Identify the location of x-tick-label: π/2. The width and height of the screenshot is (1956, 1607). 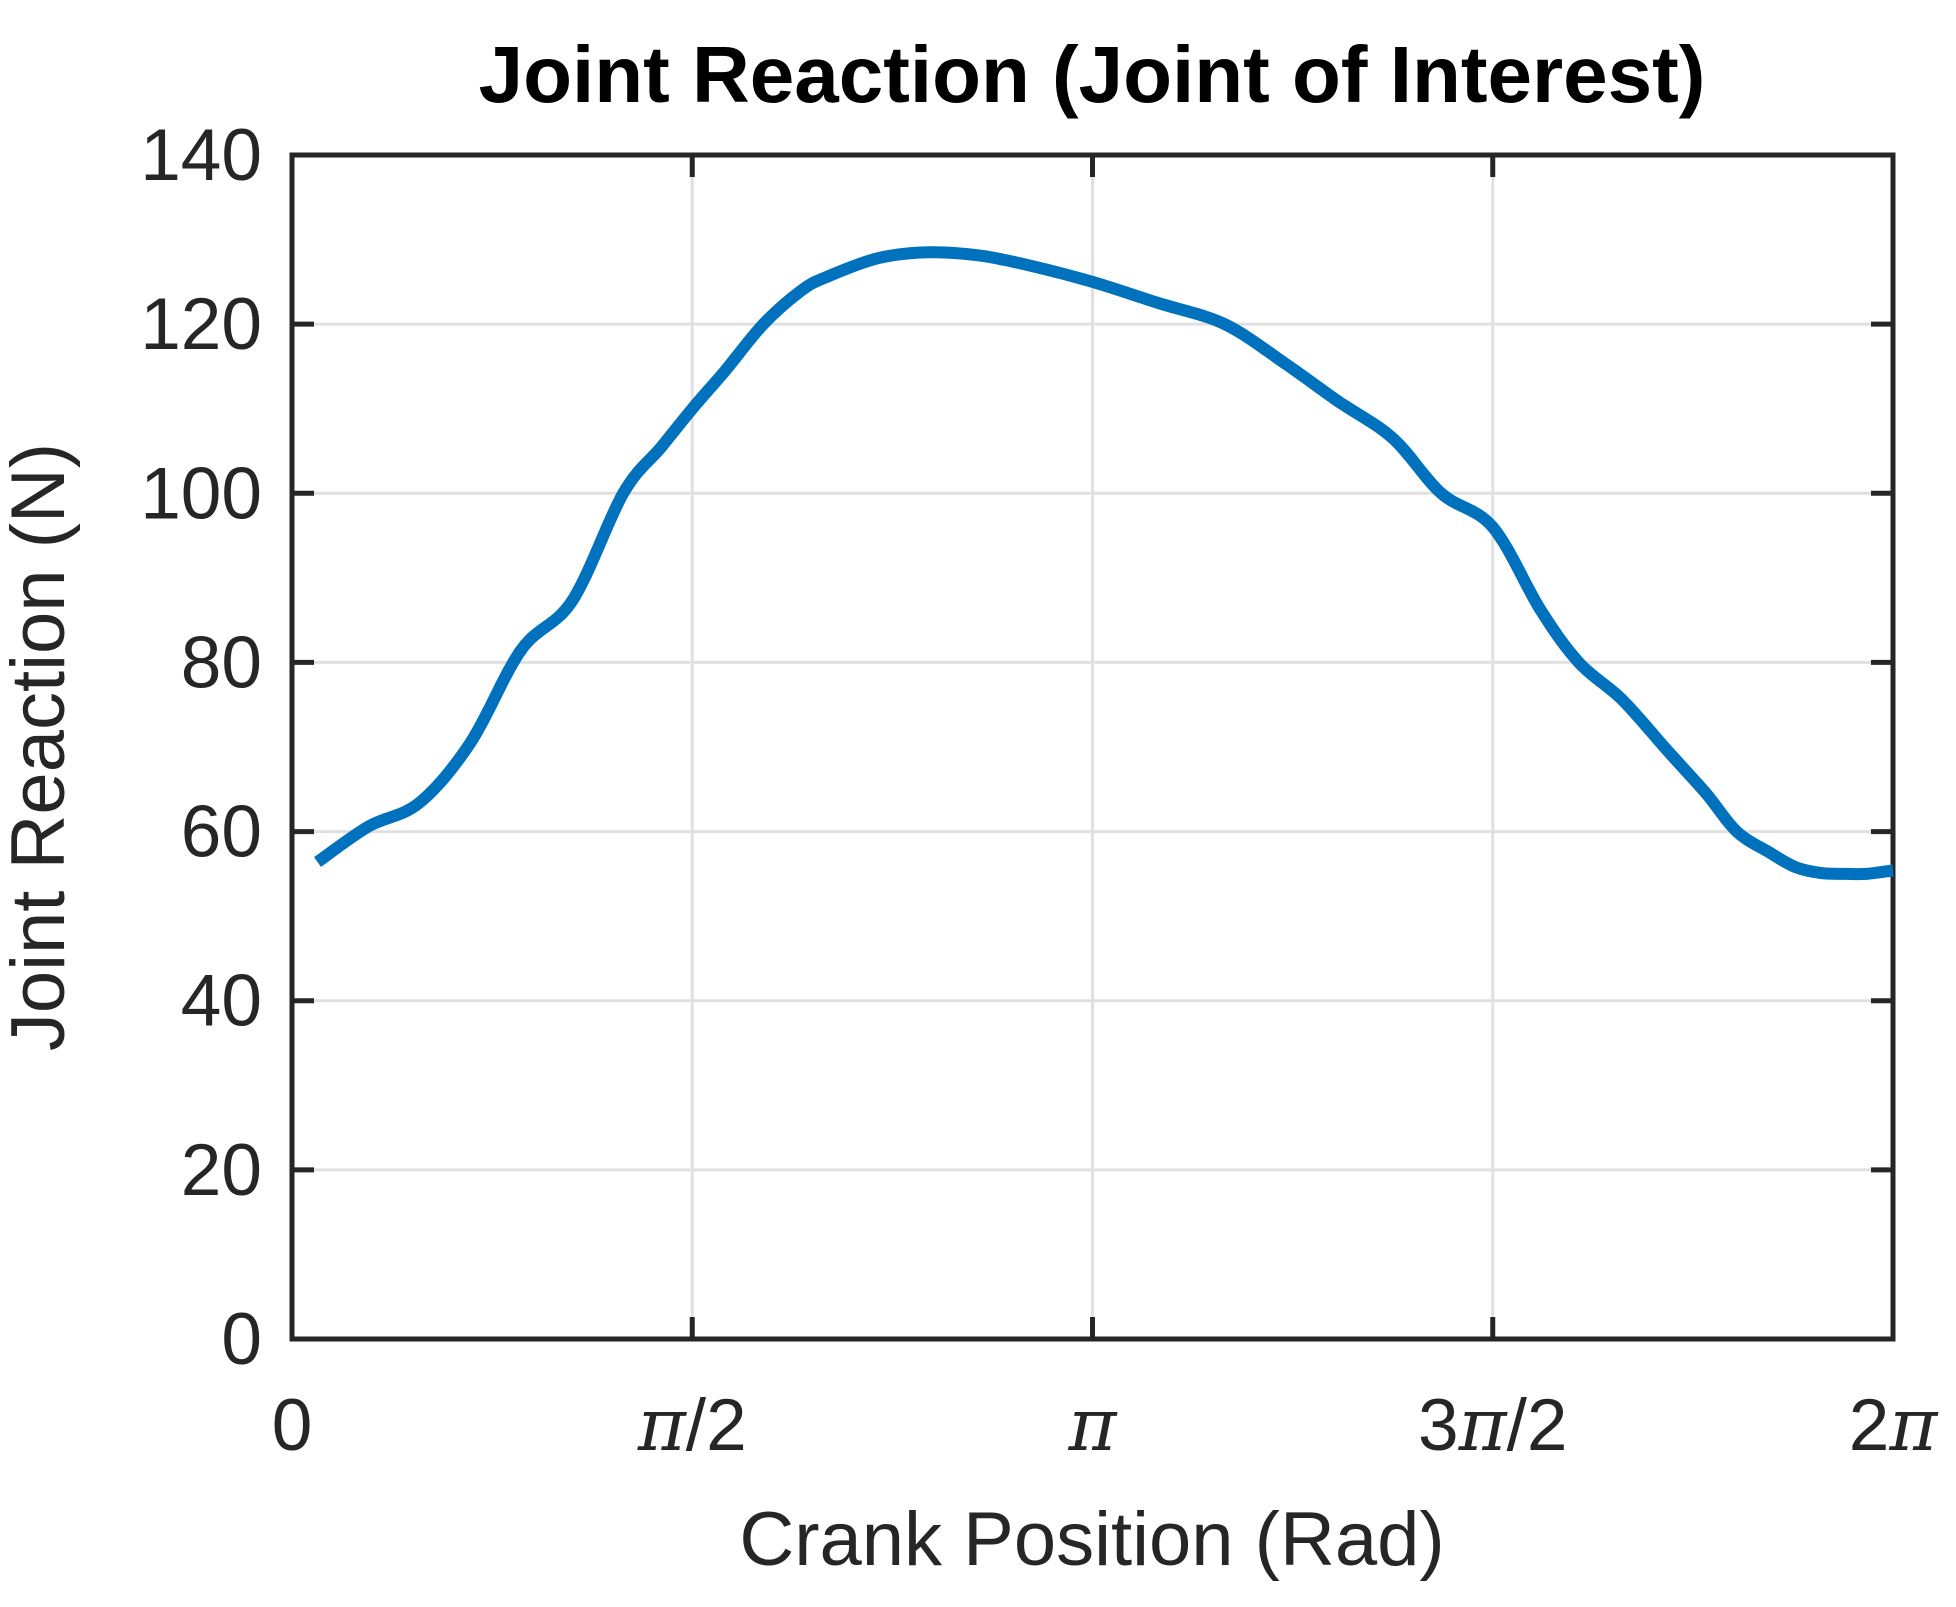
(692, 1425).